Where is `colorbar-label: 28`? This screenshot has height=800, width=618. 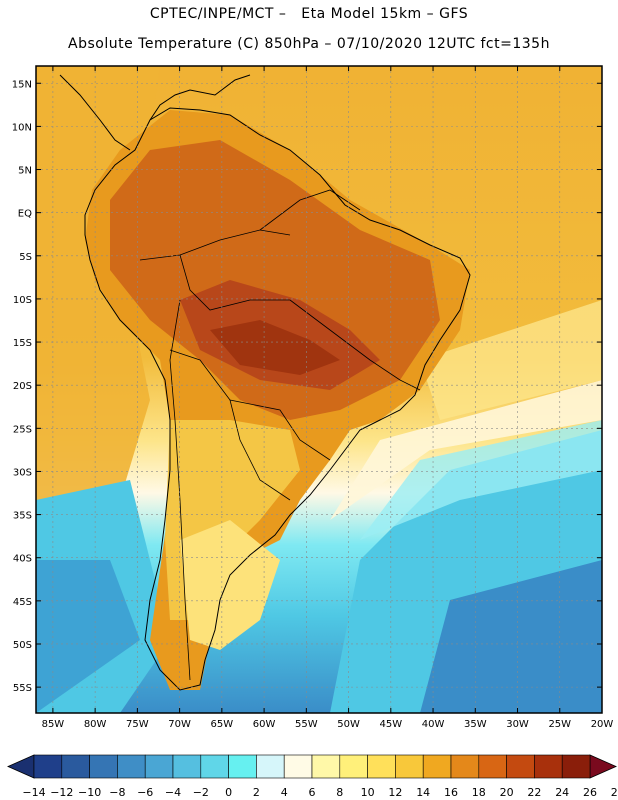
colorbar-label: 28 is located at coordinates (614, 792).